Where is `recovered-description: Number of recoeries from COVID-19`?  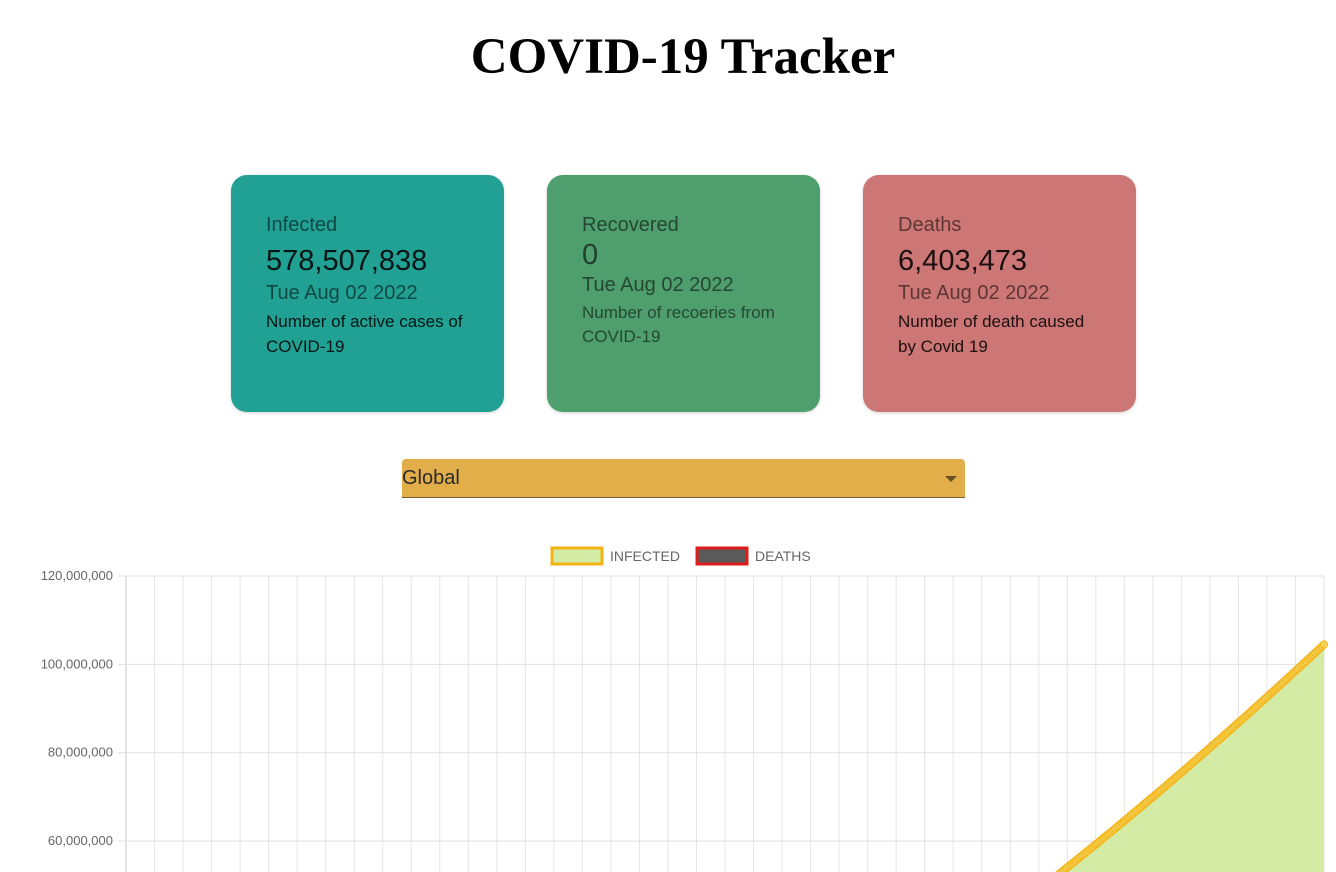
recovered-description: Number of recoeries from COVID-19 is located at coordinates (678, 324).